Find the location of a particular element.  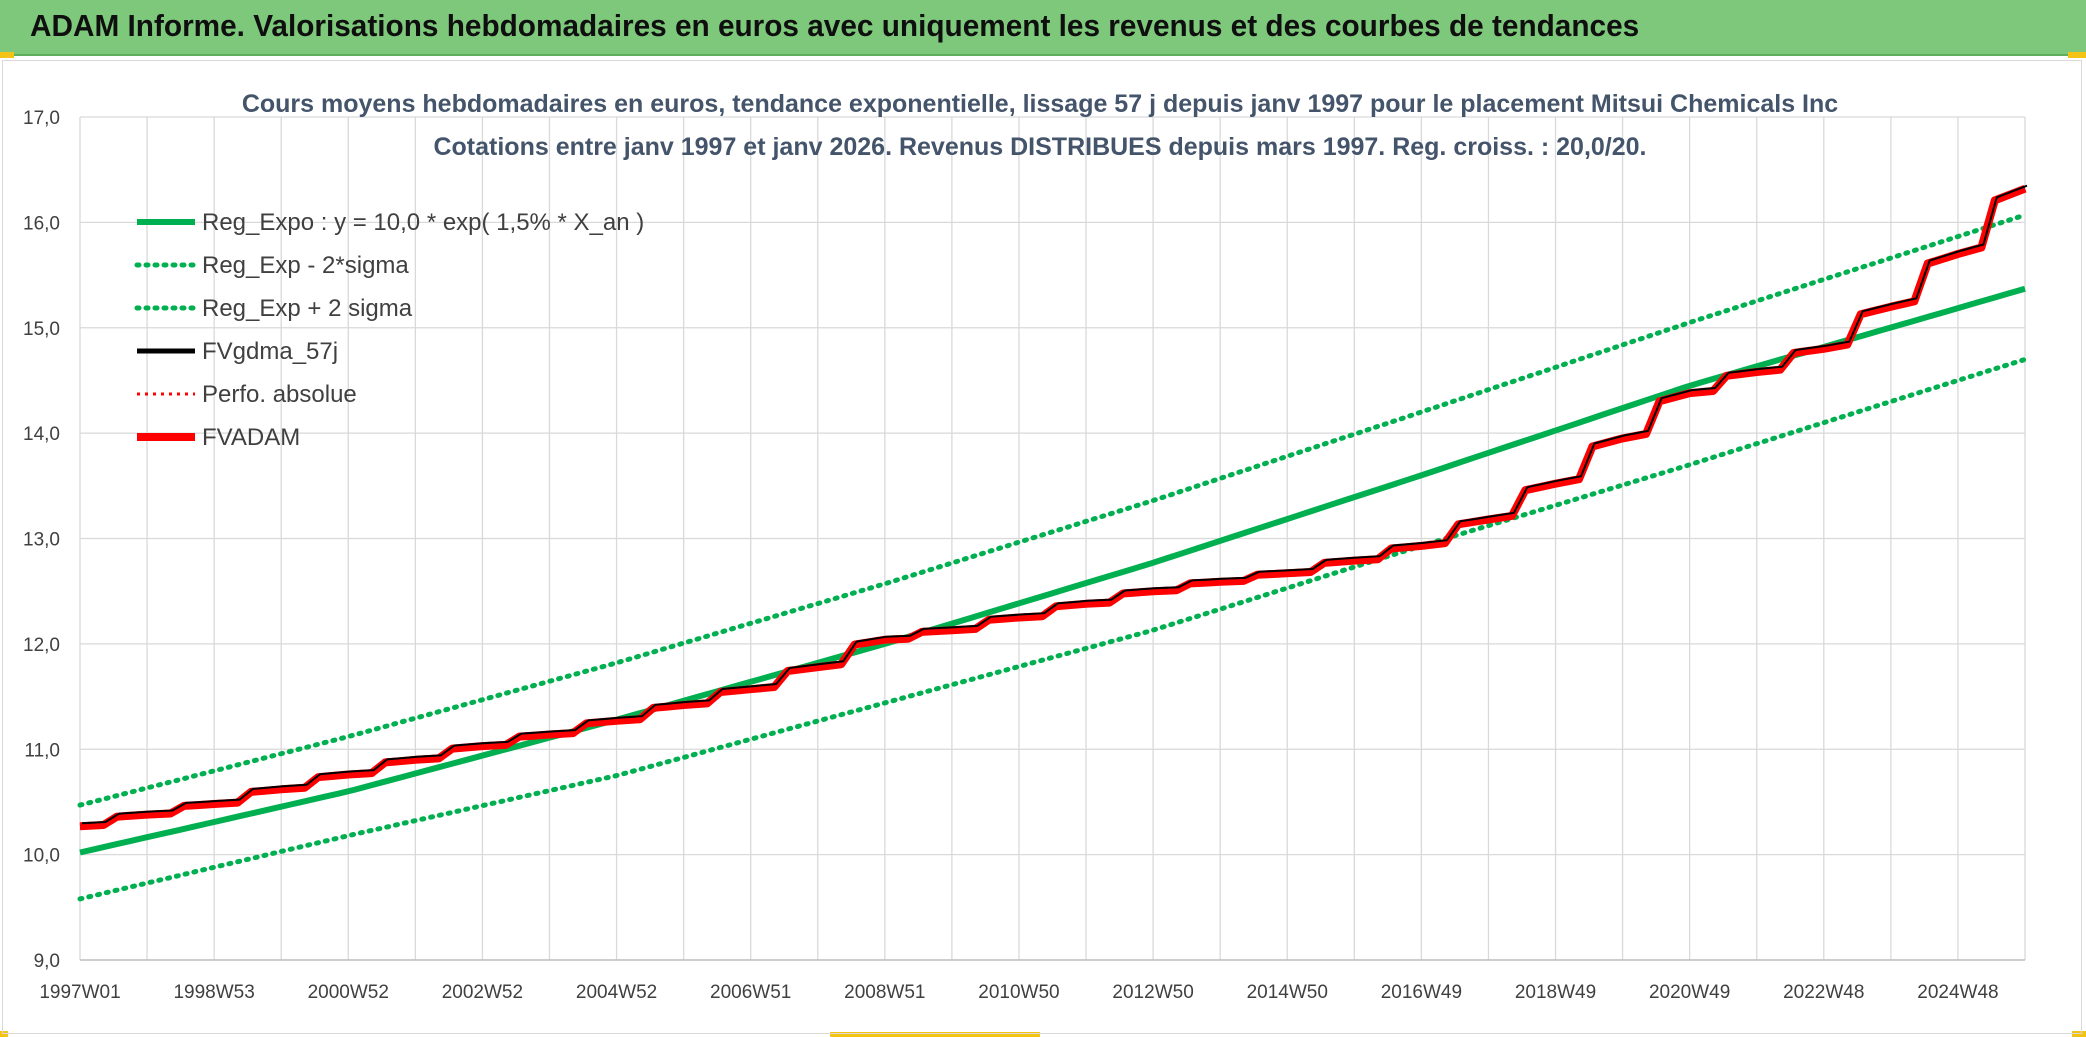

x-tick-label: 1997W01 is located at coordinates (79, 992).